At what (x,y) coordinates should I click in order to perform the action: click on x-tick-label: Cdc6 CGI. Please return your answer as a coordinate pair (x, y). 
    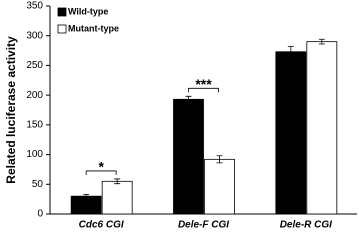
    Looking at the image, I should click on (101, 225).